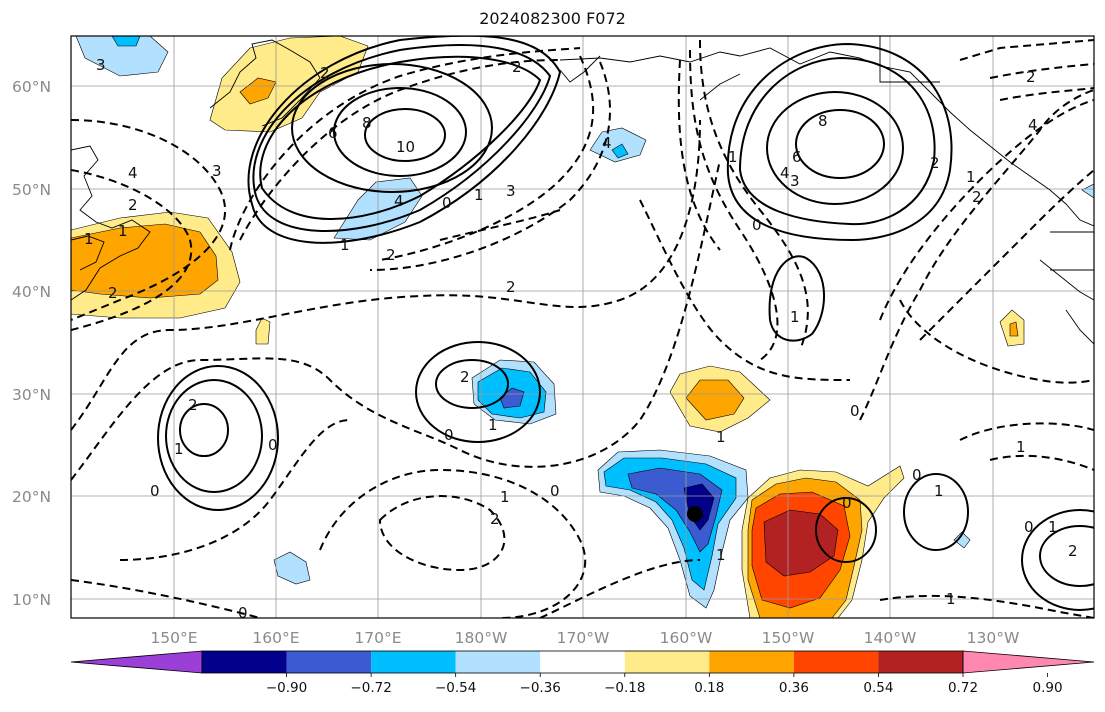 This screenshot has height=712, width=1105. I want to click on colorbar-tick-label: −0.72, so click(370, 688).